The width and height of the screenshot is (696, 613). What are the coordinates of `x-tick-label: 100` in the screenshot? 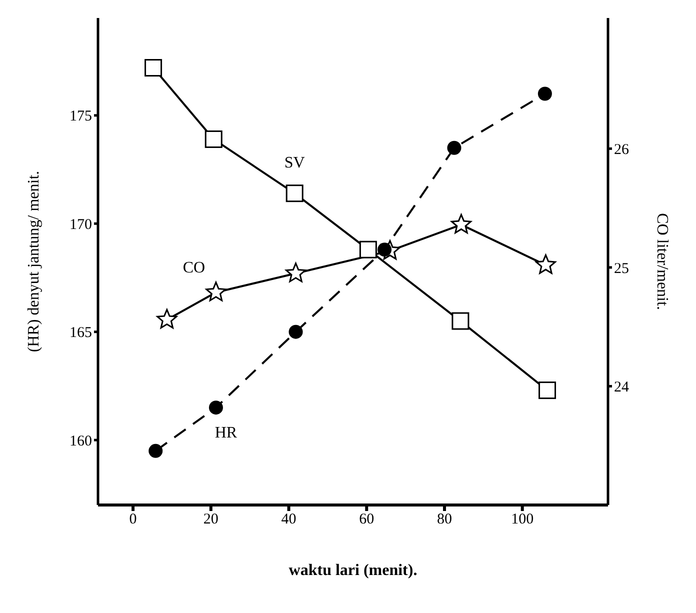 It's located at (522, 520).